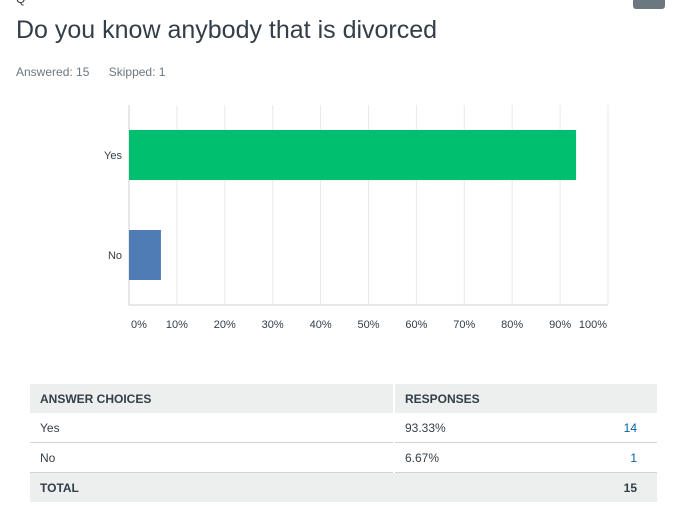 Image resolution: width=678 pixels, height=507 pixels. Describe the element at coordinates (560, 325) in the screenshot. I see `x-tick-label: 90%` at that location.